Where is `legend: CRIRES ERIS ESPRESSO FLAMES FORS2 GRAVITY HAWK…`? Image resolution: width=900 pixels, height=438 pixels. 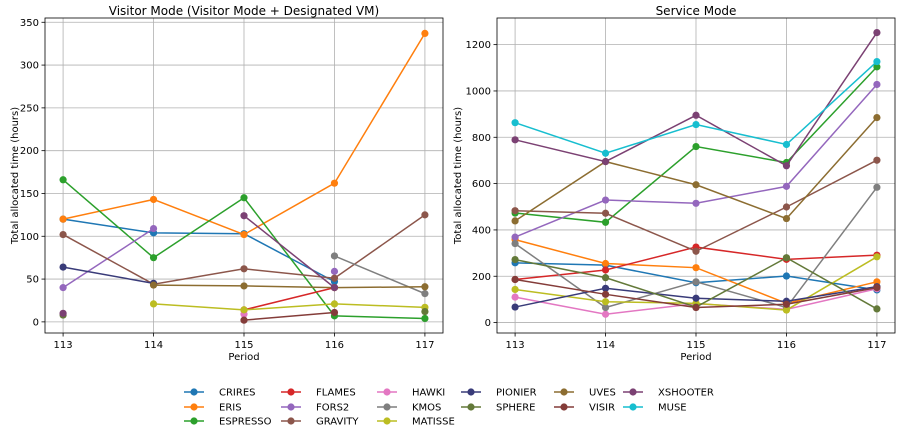 legend: CRIRES ERIS ESPRESSO FLAMES FORS2 GRAVITY HAWK… is located at coordinates (449, 408).